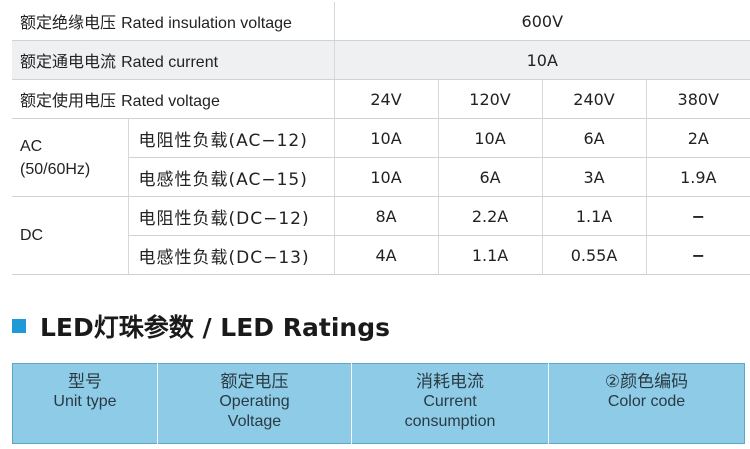  What do you see at coordinates (594, 255) in the screenshot?
I see `table-cell: 0.55A` at bounding box center [594, 255].